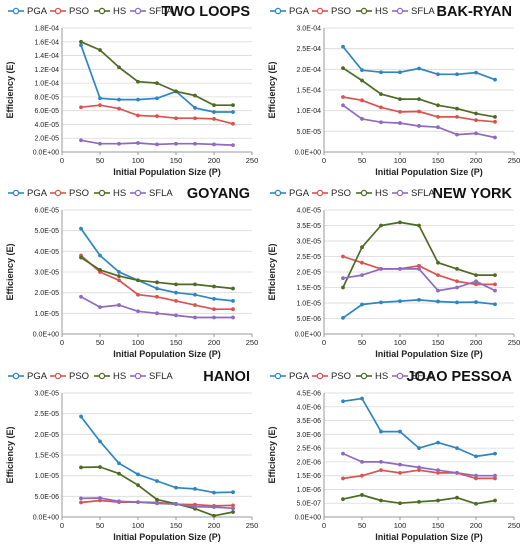  What do you see at coordinates (308, 29) in the screenshot?
I see `y-tick-label: 3.0E-04` at bounding box center [308, 29].